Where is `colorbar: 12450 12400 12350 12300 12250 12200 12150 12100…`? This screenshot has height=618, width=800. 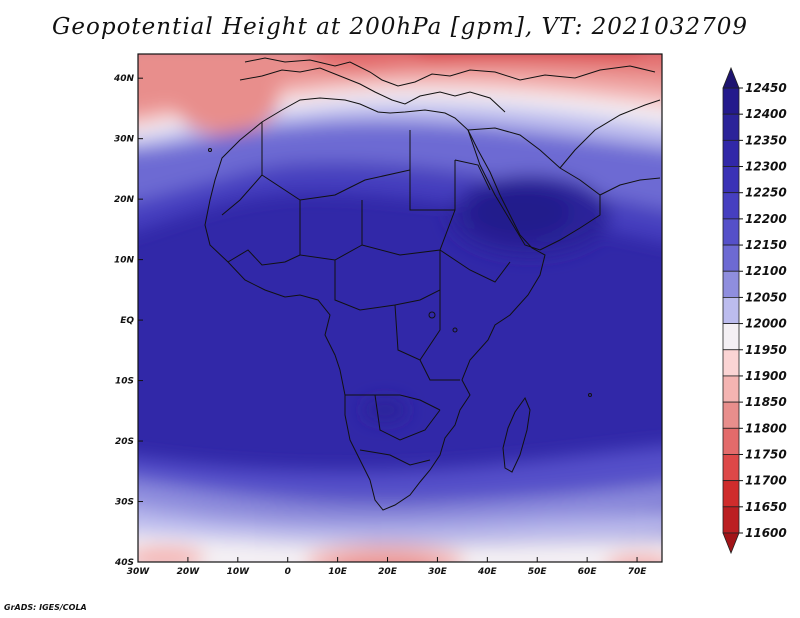 colorbar: 12450 12400 12350 12300 12250 12200 12150 12100… is located at coordinates (754, 310).